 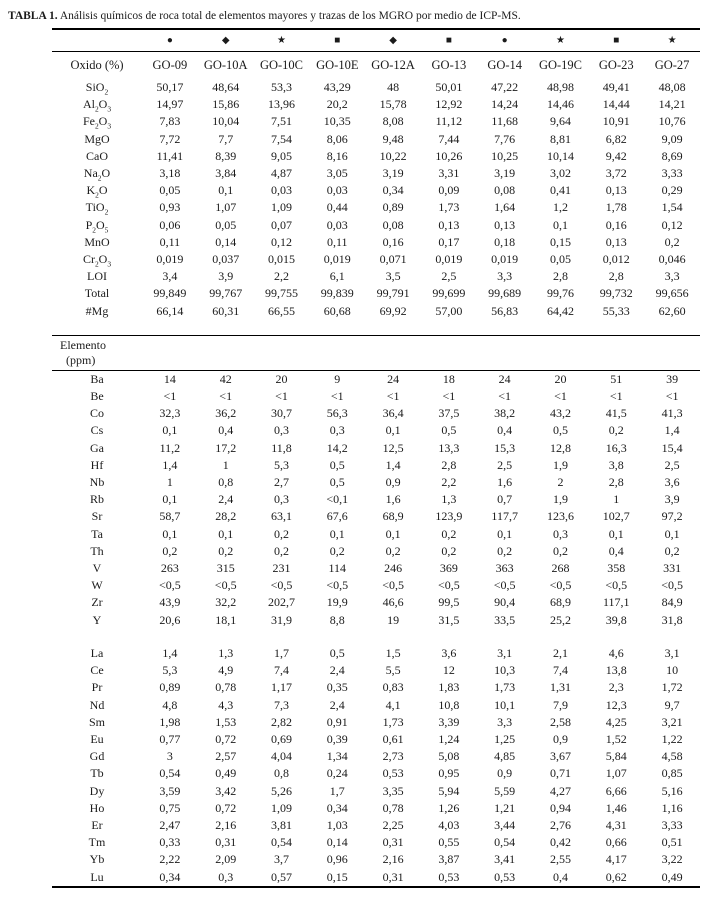 What do you see at coordinates (448, 878) in the screenshot?
I see `value-cell: 0,53` at bounding box center [448, 878].